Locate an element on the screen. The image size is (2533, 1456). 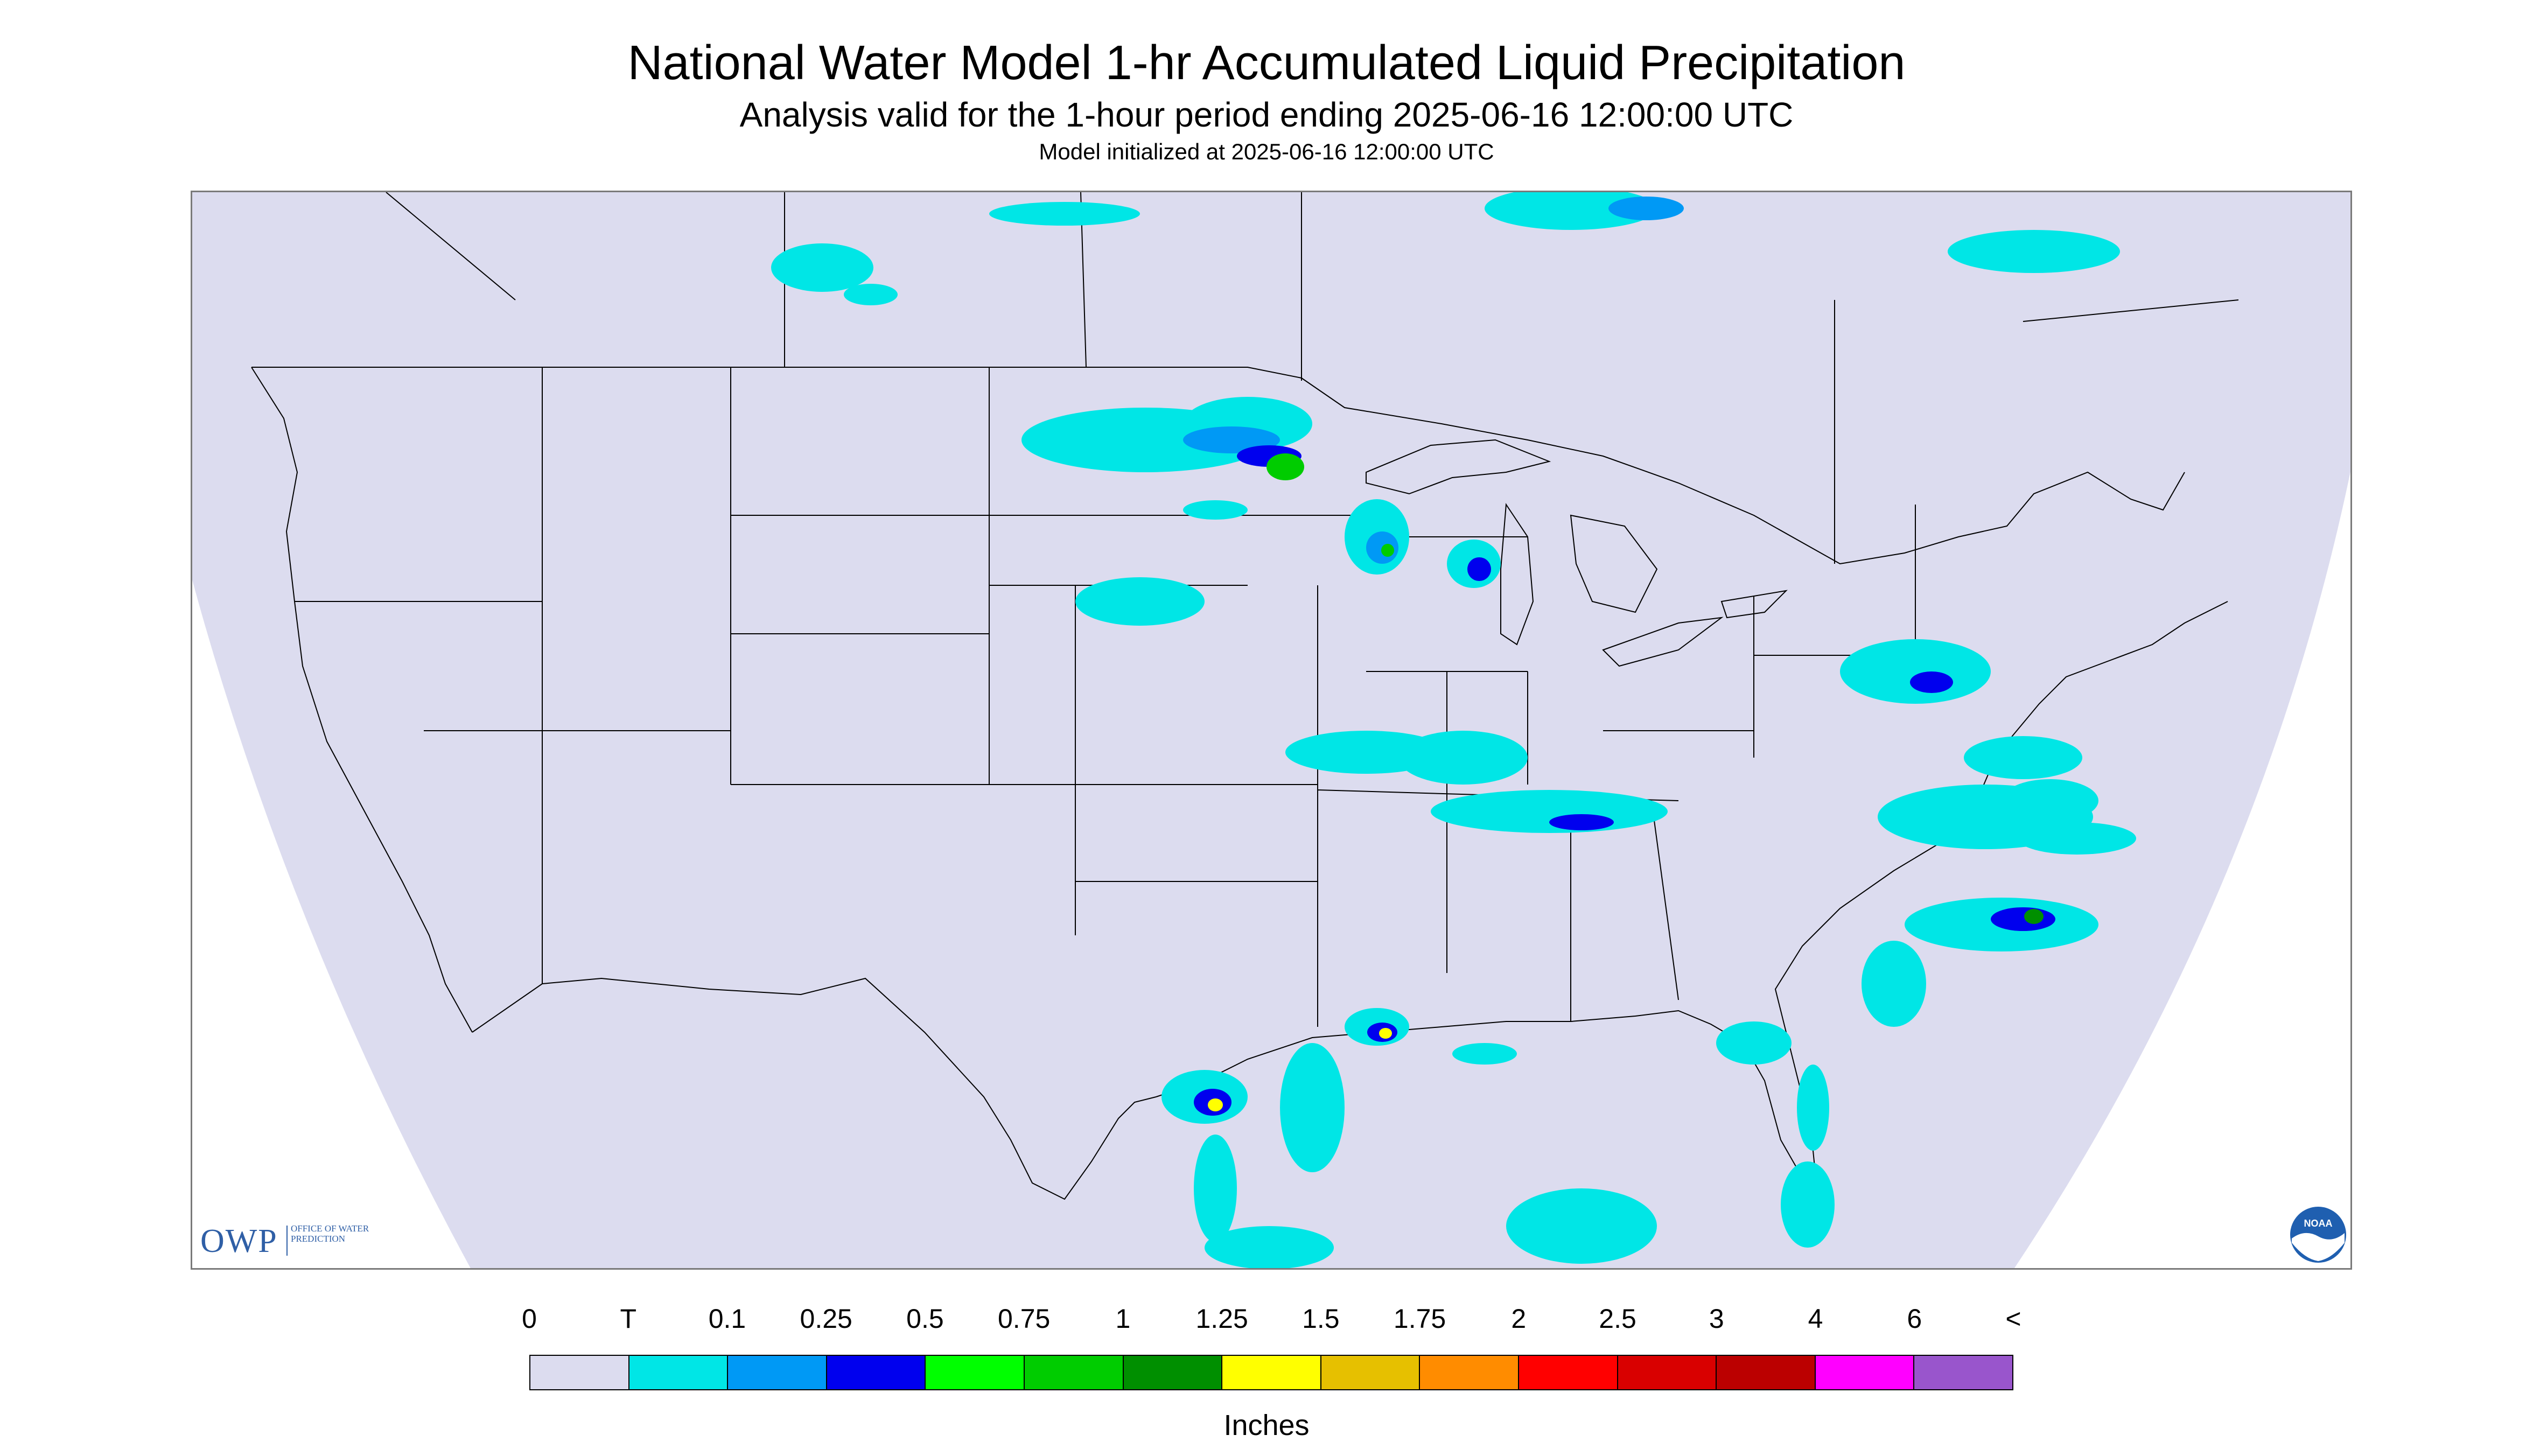
us-mexico-border is located at coordinates (814, 1088).